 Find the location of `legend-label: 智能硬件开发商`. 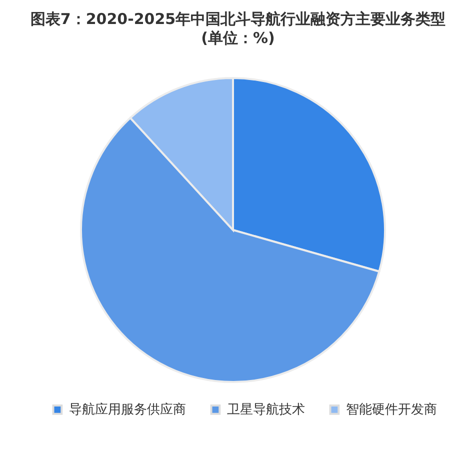

legend-label: 智能硬件开发商 is located at coordinates (391, 410).